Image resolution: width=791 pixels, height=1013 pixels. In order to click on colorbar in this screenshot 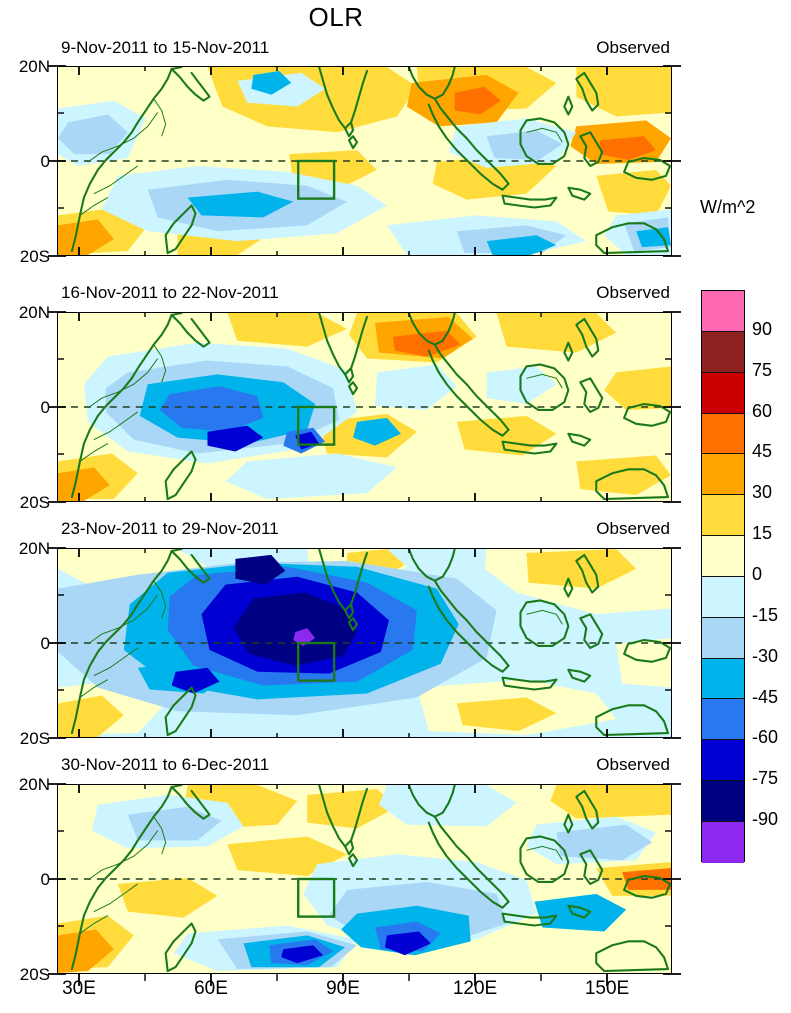, I will do `click(723, 576)`.